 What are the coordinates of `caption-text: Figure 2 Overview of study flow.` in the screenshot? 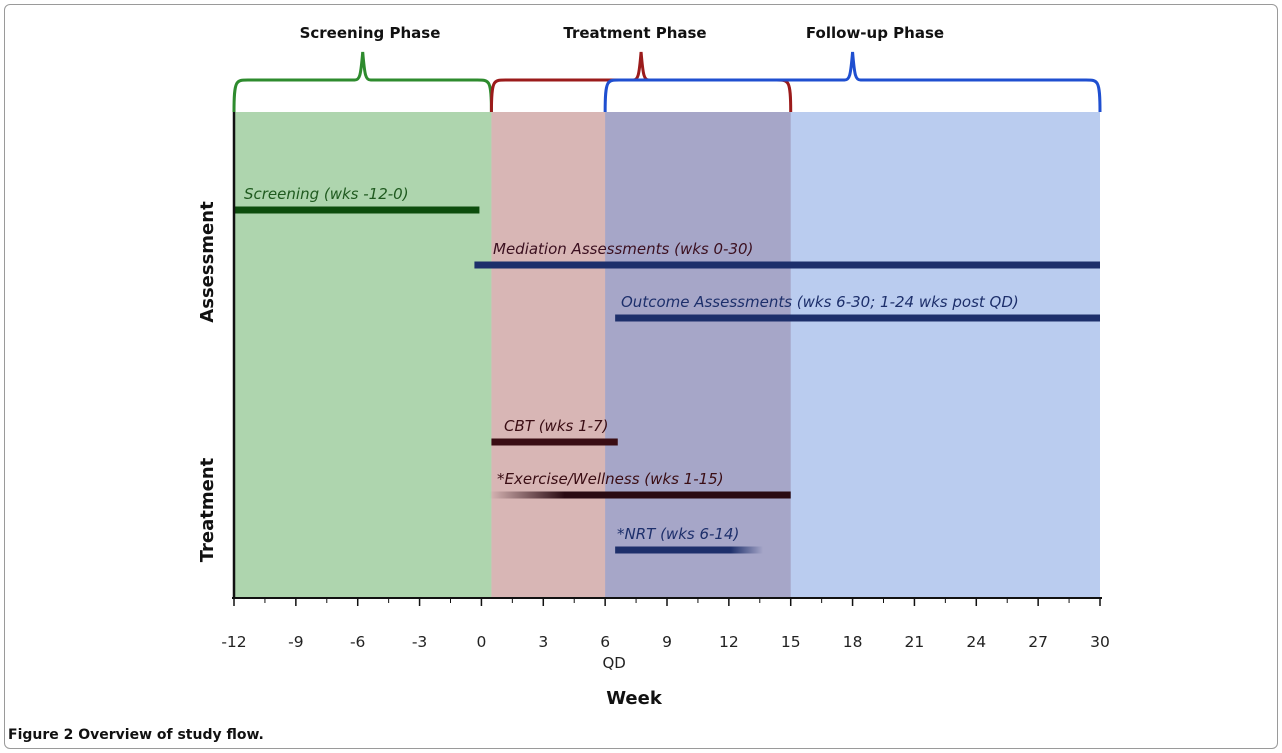 It's located at (136, 735).